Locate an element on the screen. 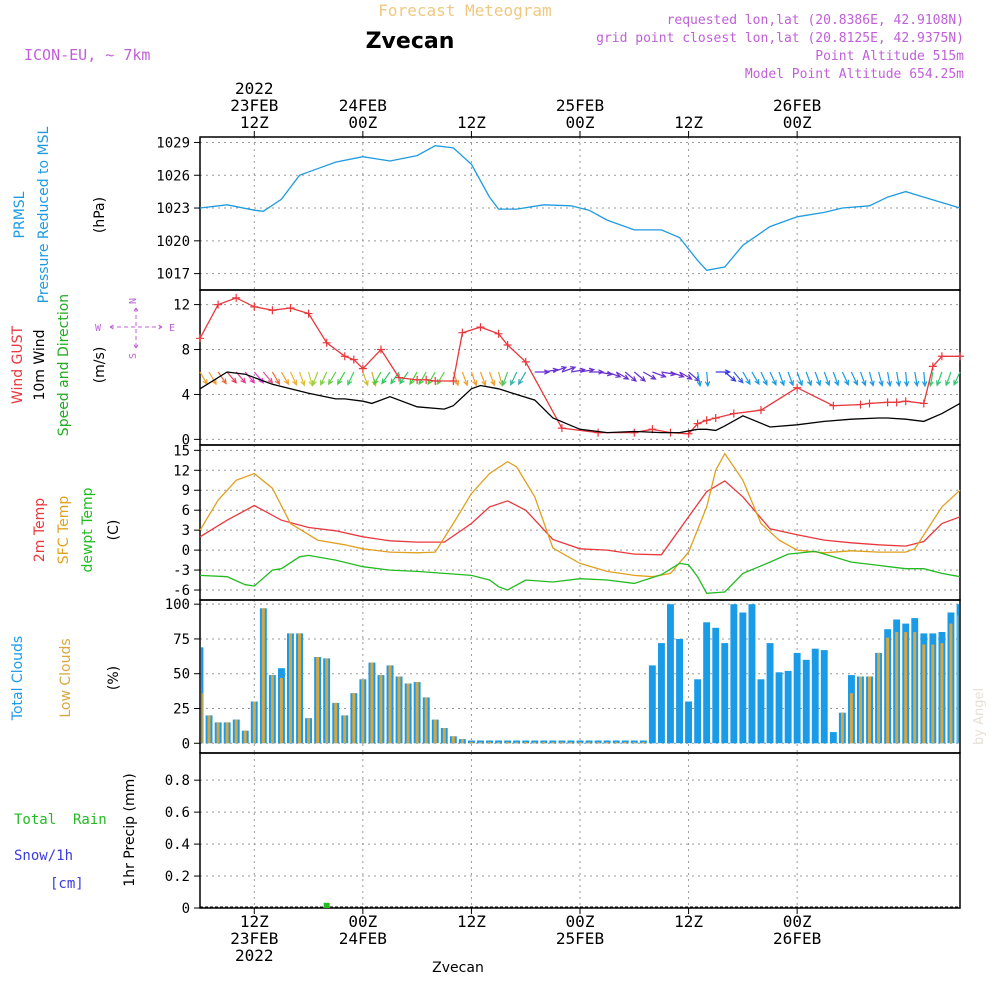 The image size is (1000, 1000). temperature-labels: 2m Temp SFC Temp dewpt Temp (C) is located at coordinates (77, 529).